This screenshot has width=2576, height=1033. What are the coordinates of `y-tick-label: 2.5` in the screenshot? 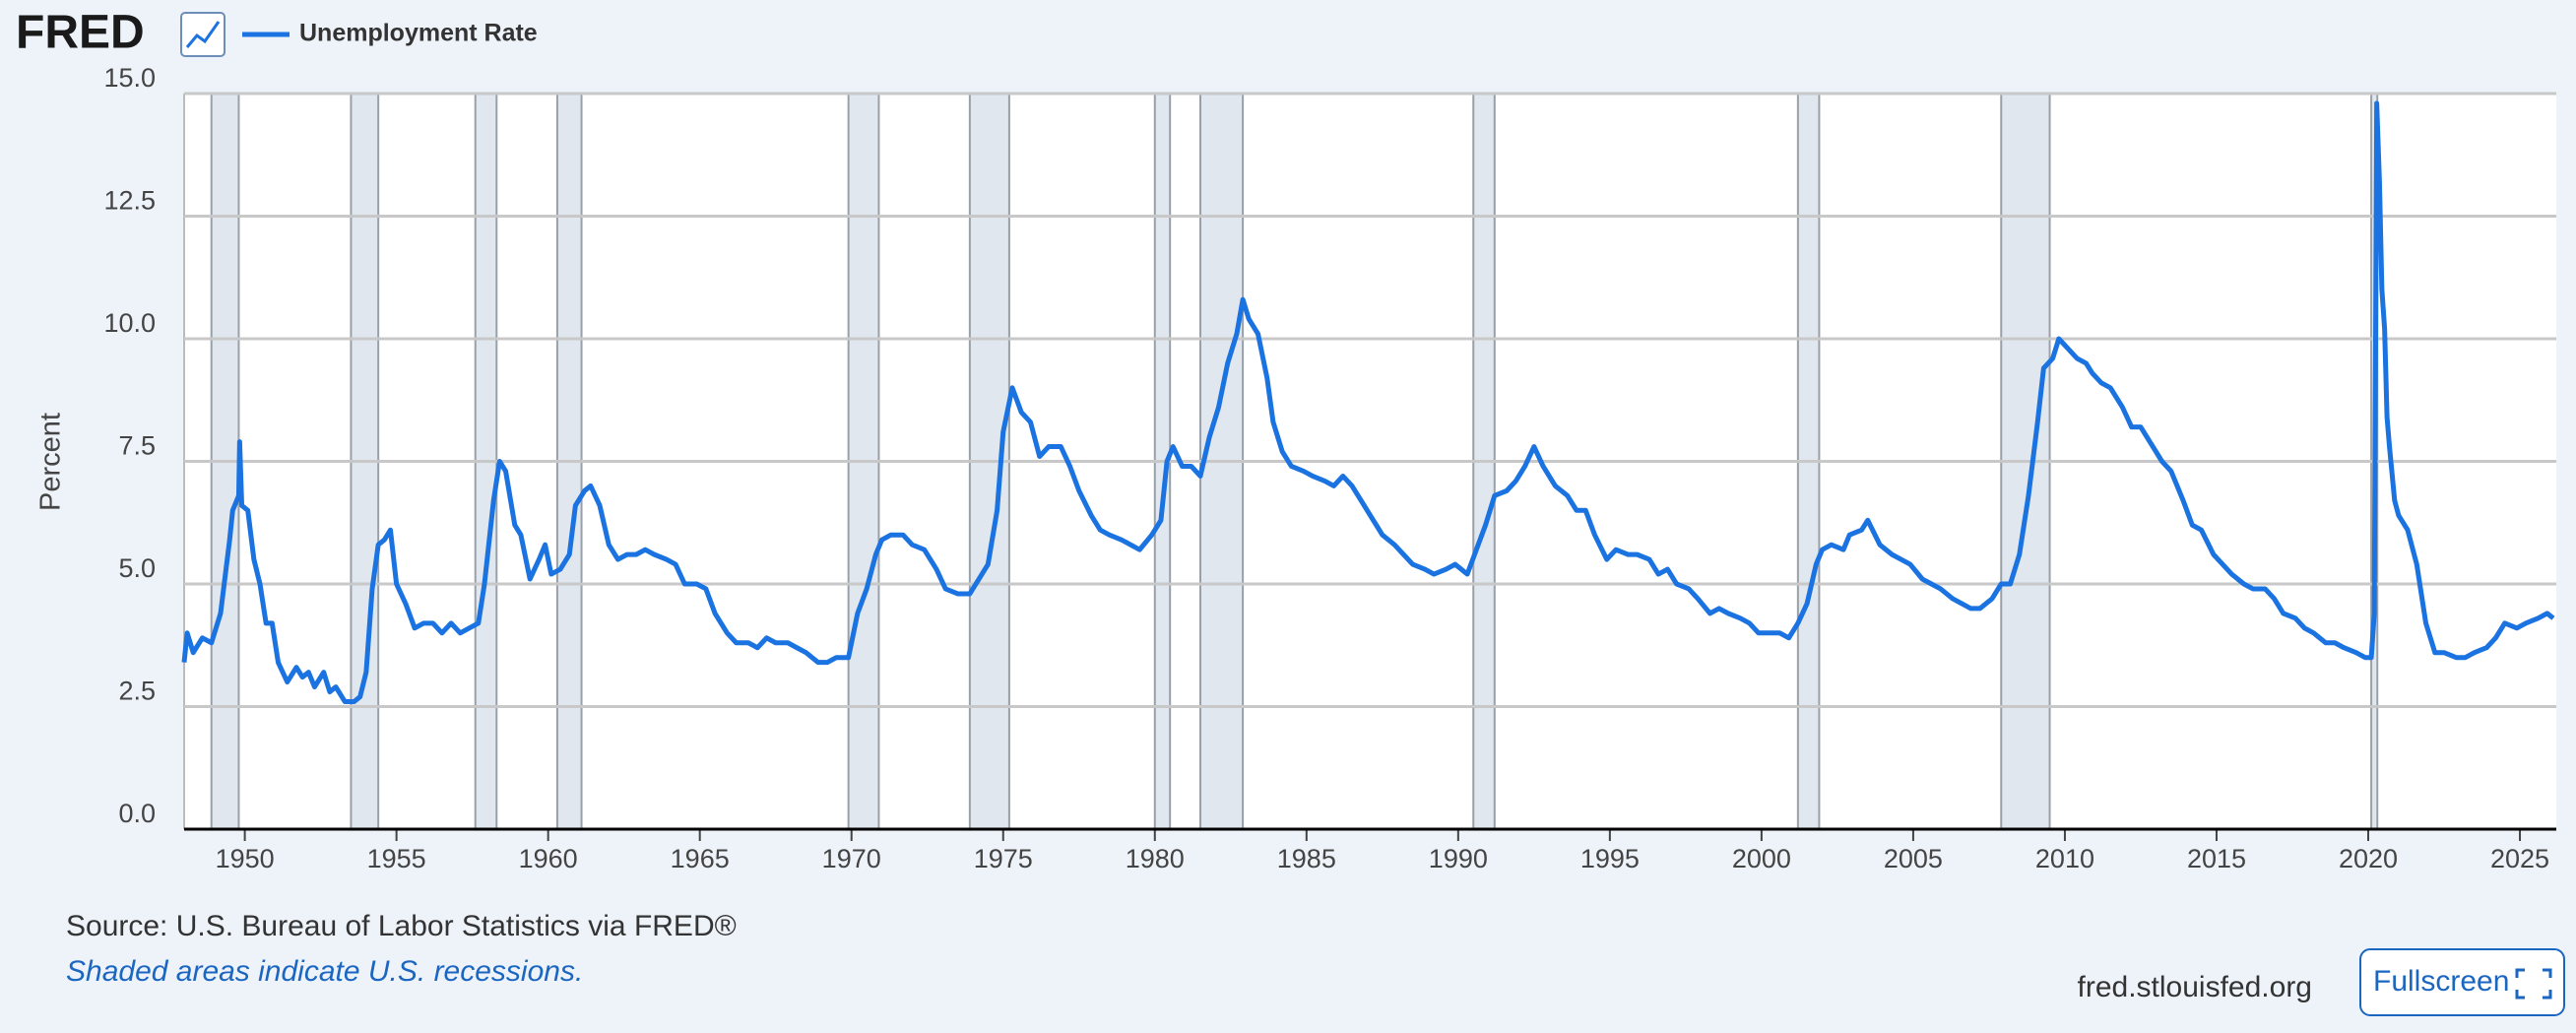 It's located at (137, 692).